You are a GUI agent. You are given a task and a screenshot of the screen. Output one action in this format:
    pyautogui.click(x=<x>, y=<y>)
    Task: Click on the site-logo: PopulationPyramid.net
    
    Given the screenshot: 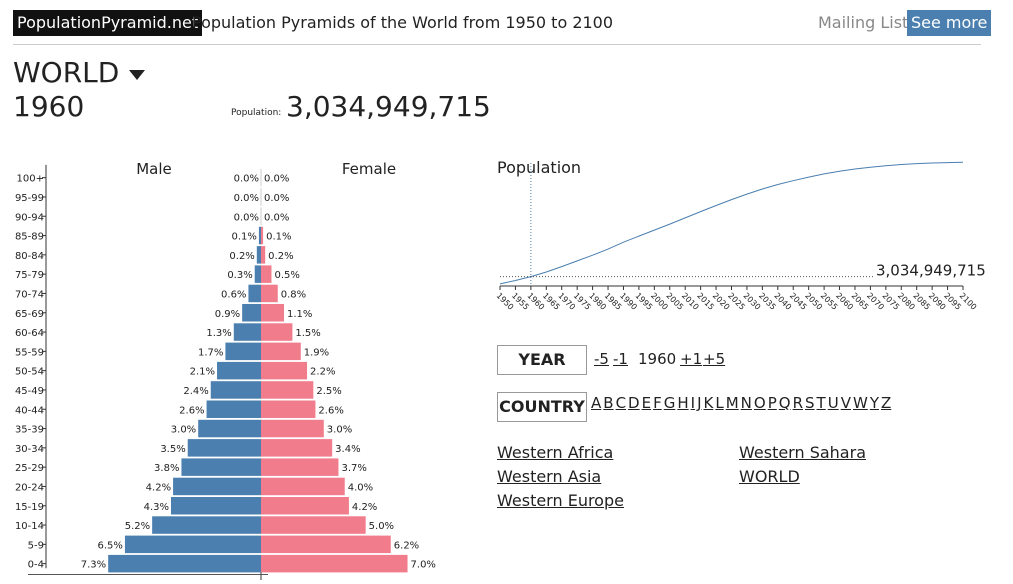 What is the action you would take?
    pyautogui.click(x=108, y=23)
    